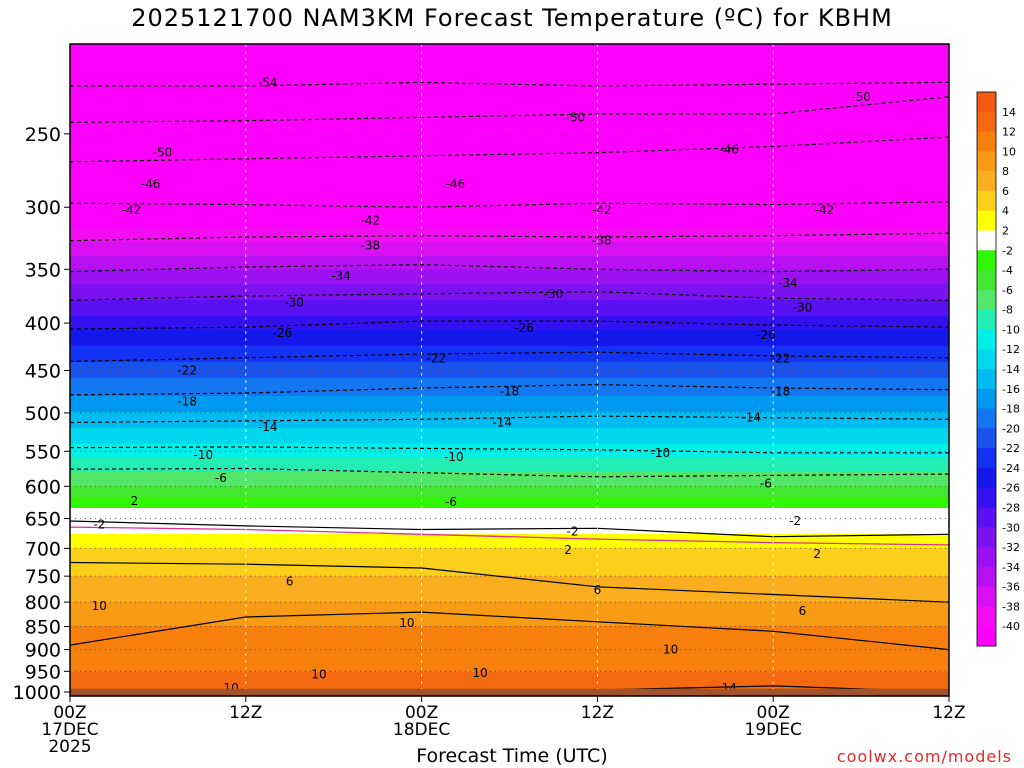  Describe the element at coordinates (1011, 428) in the screenshot. I see `colorbar-label: -20` at that location.